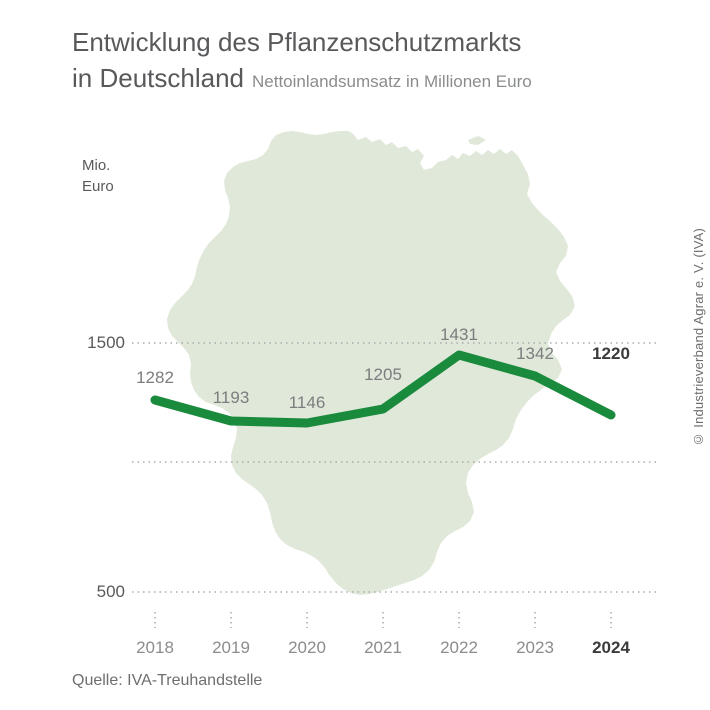 The image size is (710, 710). I want to click on x-tick-label-2023: 2023, so click(535, 647).